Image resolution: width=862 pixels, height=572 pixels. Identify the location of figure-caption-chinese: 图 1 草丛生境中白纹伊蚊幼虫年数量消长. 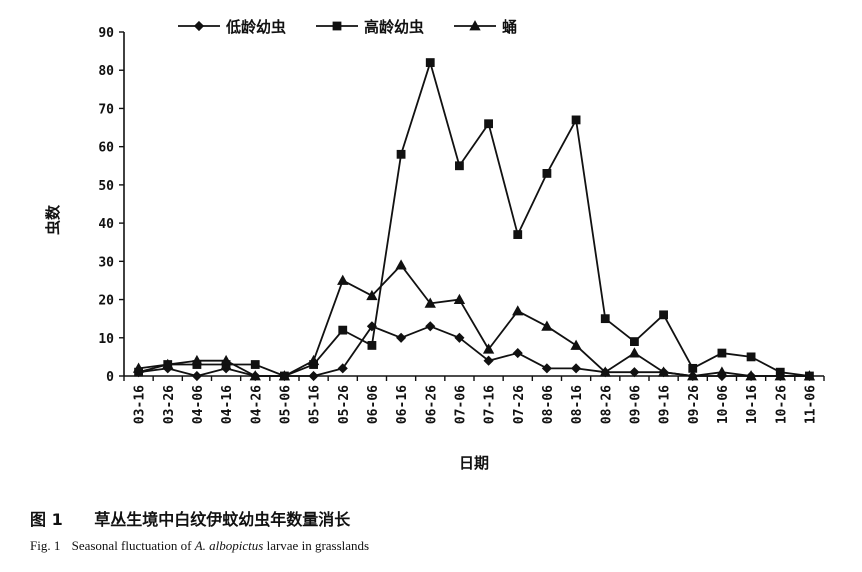
(190, 518).